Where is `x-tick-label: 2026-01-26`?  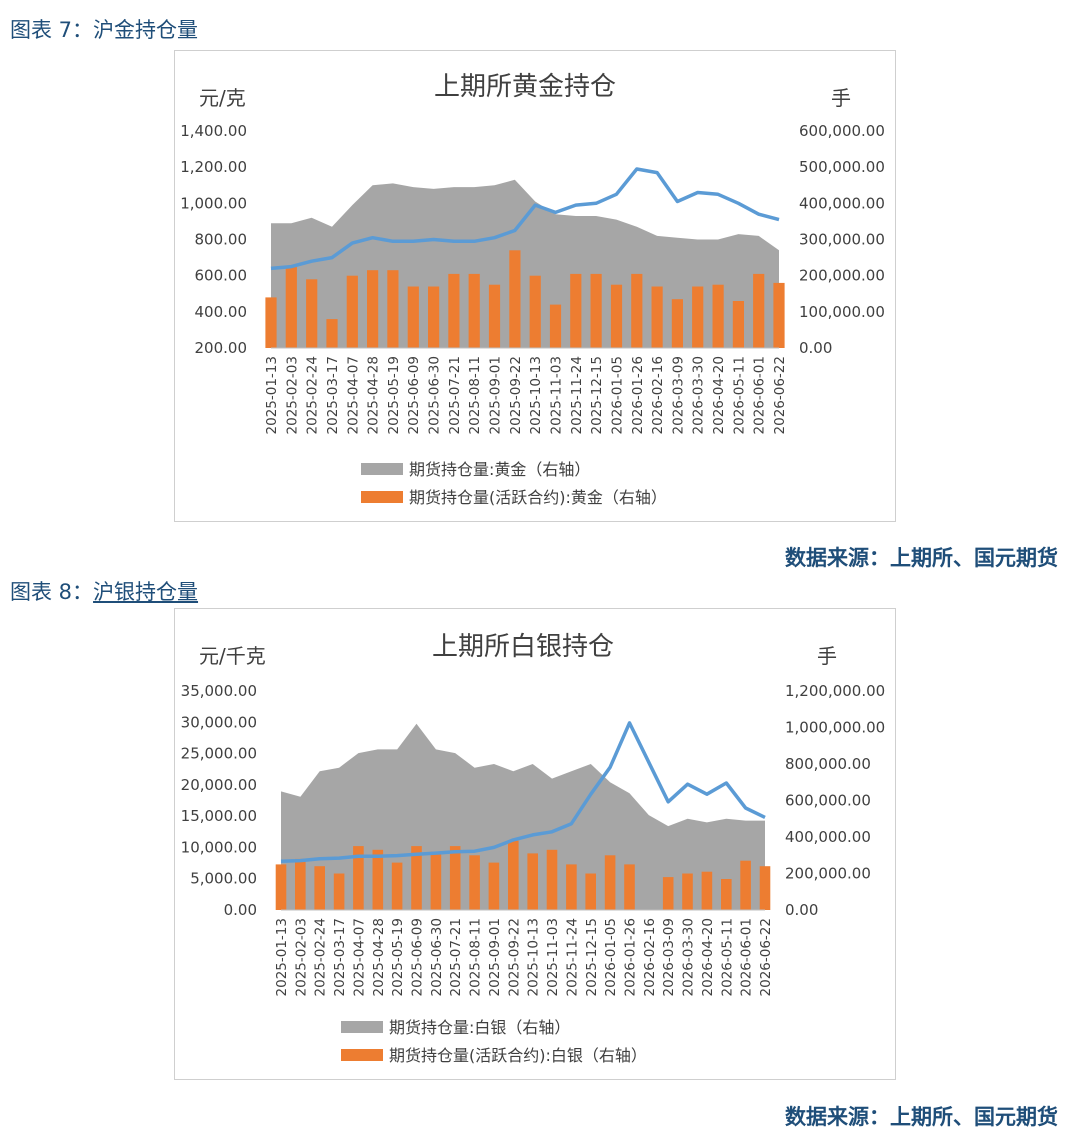 x-tick-label: 2026-01-26 is located at coordinates (638, 395).